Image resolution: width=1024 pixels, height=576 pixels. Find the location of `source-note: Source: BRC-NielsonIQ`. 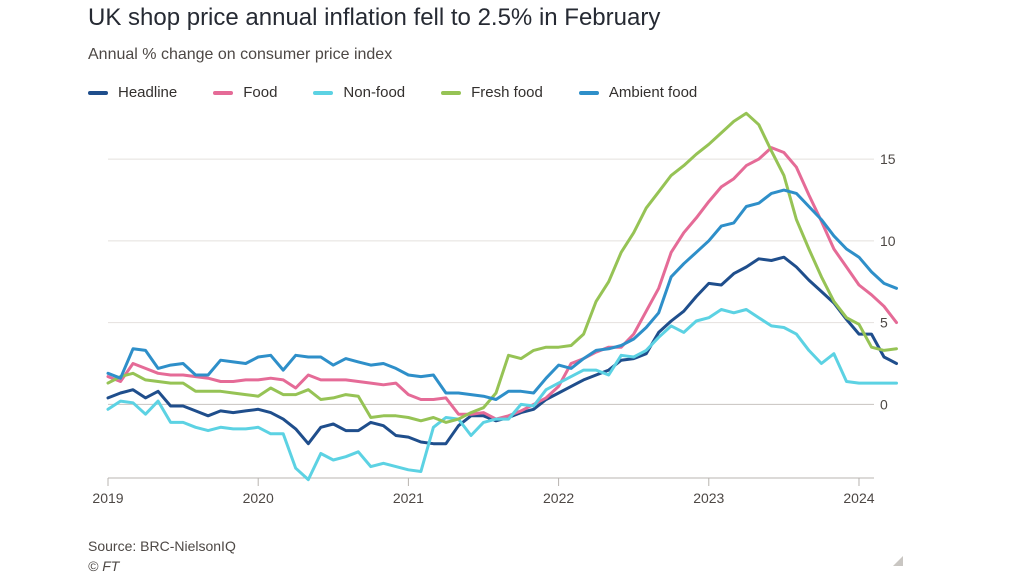

source-note: Source: BRC-NielsonIQ is located at coordinates (162, 546).